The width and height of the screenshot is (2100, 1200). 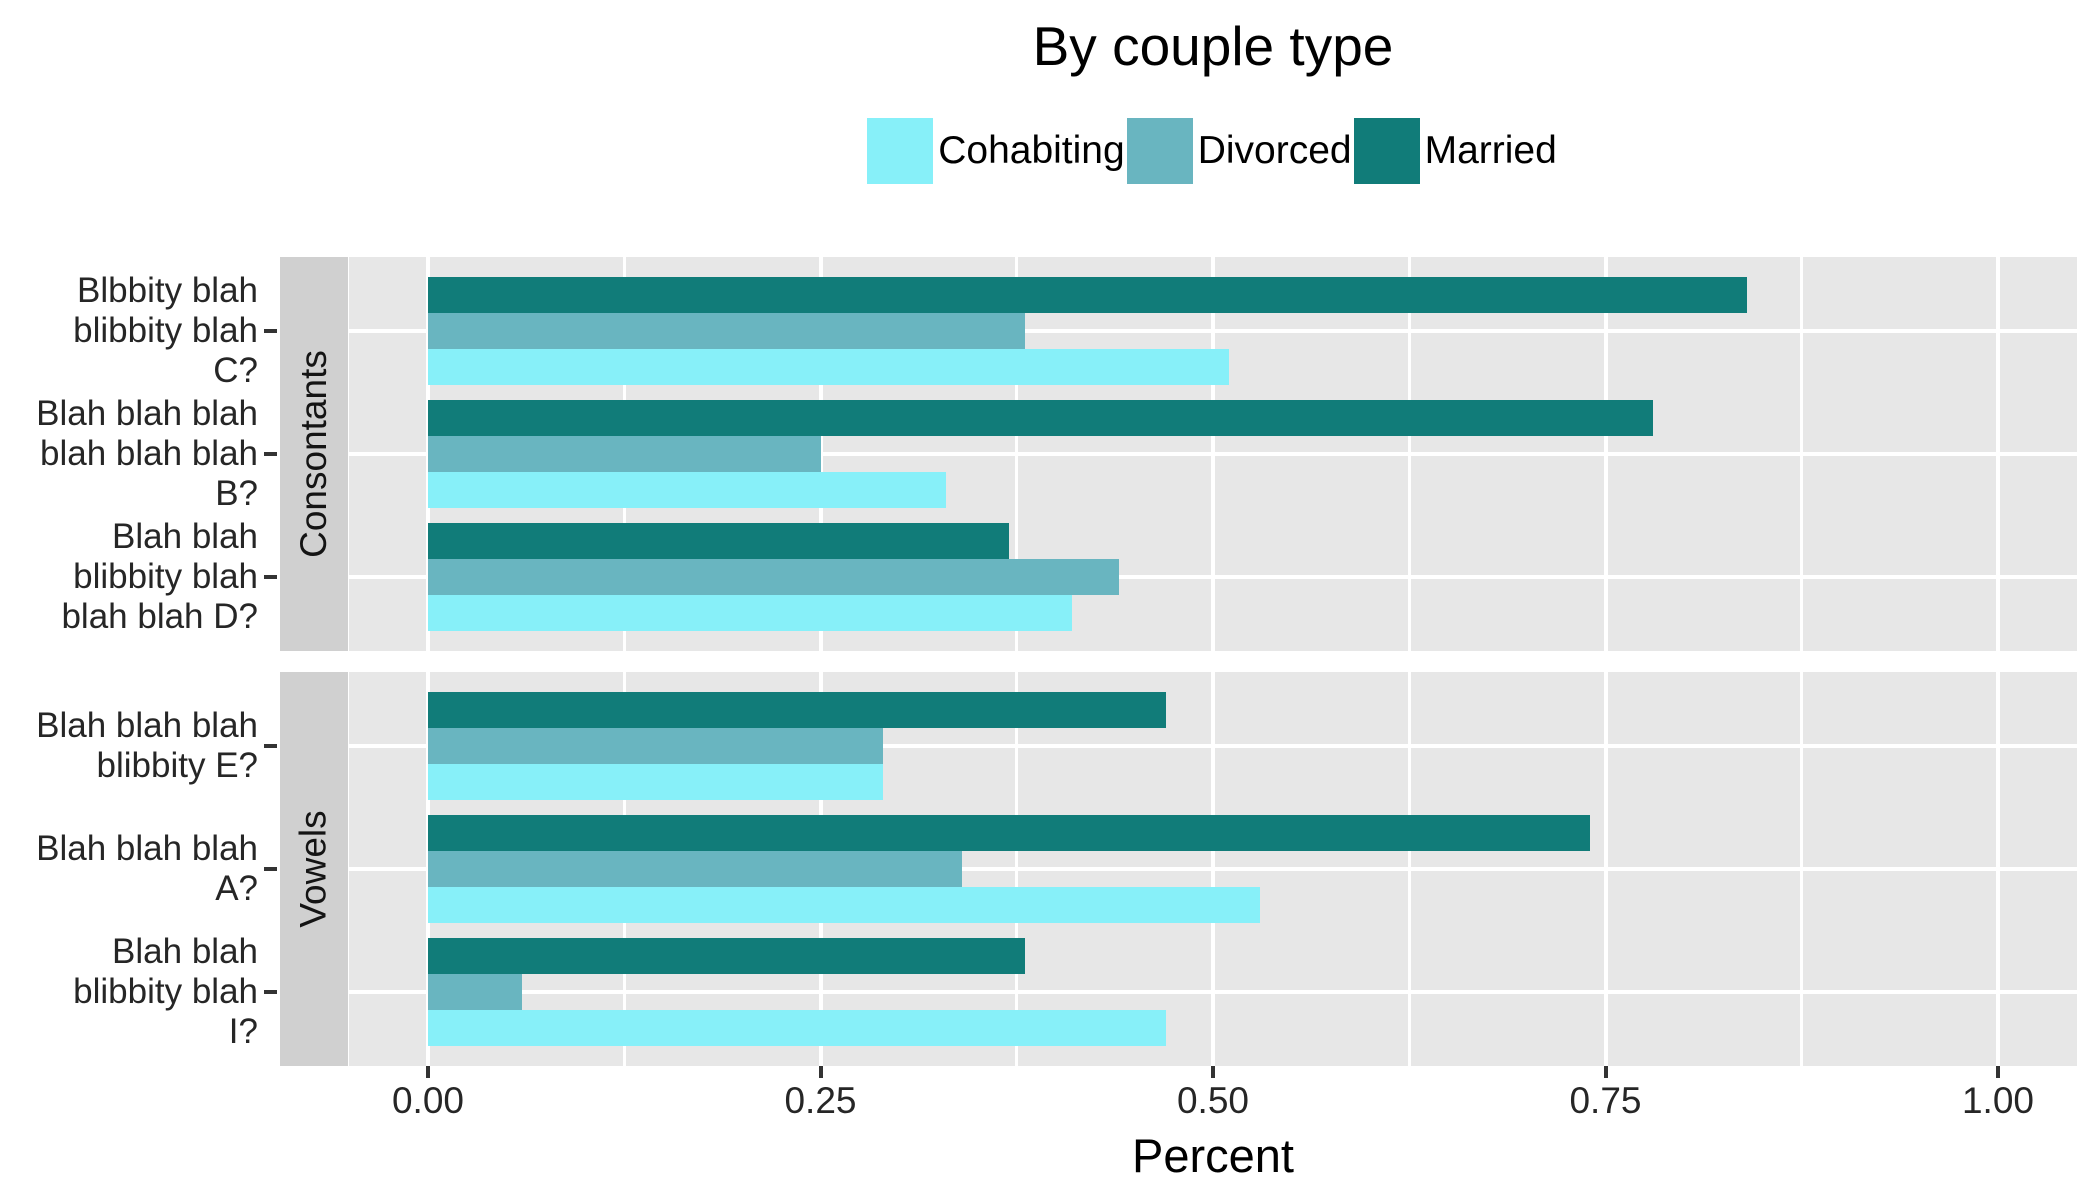 I want to click on y-axis-category-label-line: A?, so click(x=236, y=888).